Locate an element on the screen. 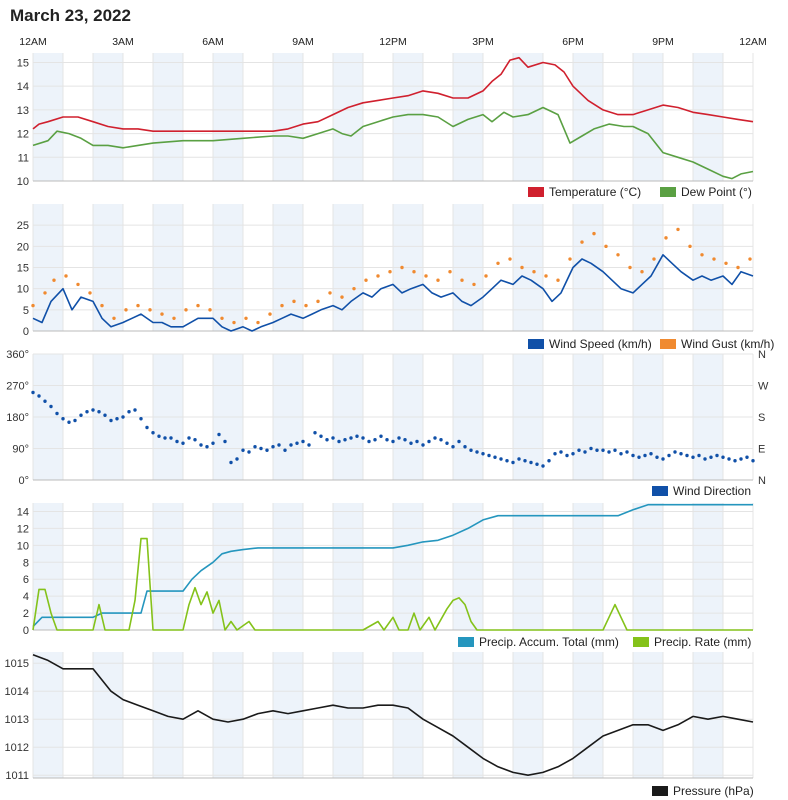 The image size is (788, 800). legend-label: Wind Direction is located at coordinates (712, 491).